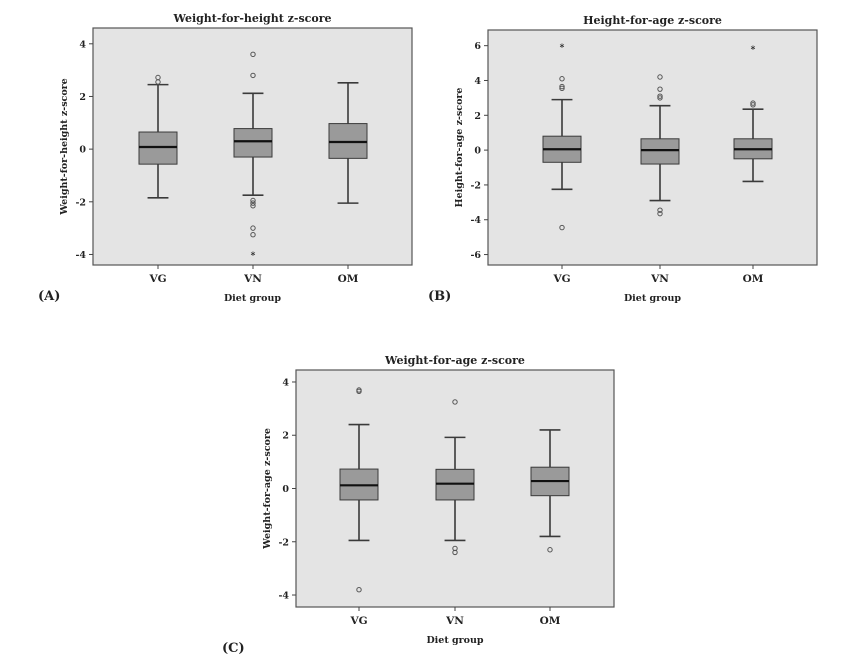  Describe the element at coordinates (477, 46) in the screenshot. I see `y-tick-label: 6` at that location.